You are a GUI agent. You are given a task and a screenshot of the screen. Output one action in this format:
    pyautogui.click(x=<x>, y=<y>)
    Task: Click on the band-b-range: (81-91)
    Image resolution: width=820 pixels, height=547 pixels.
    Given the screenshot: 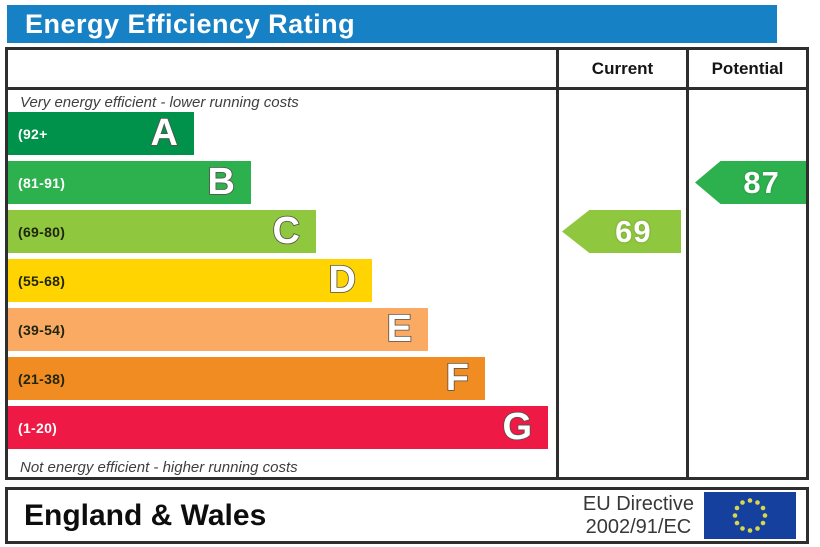 What is the action you would take?
    pyautogui.click(x=42, y=182)
    